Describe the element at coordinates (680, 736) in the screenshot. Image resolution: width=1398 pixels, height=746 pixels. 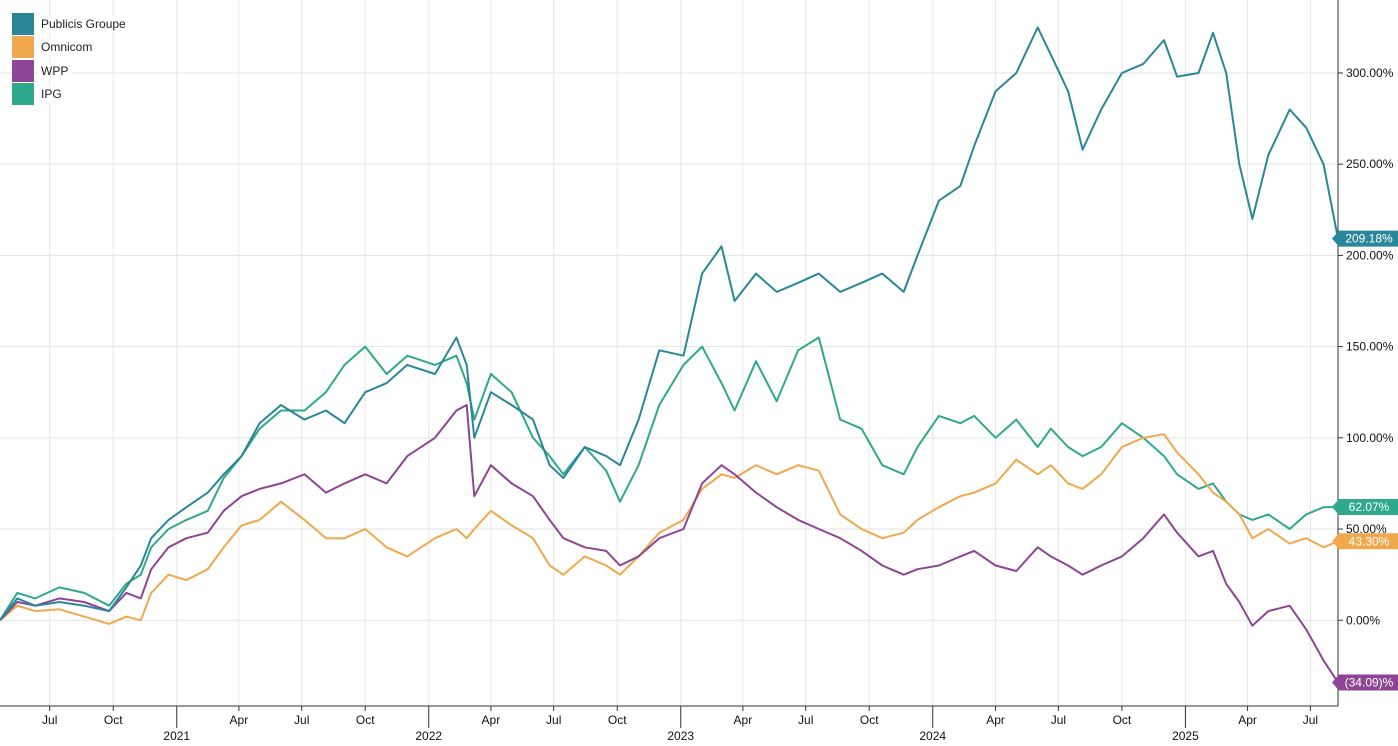
I see `x-year-label: 2023` at that location.